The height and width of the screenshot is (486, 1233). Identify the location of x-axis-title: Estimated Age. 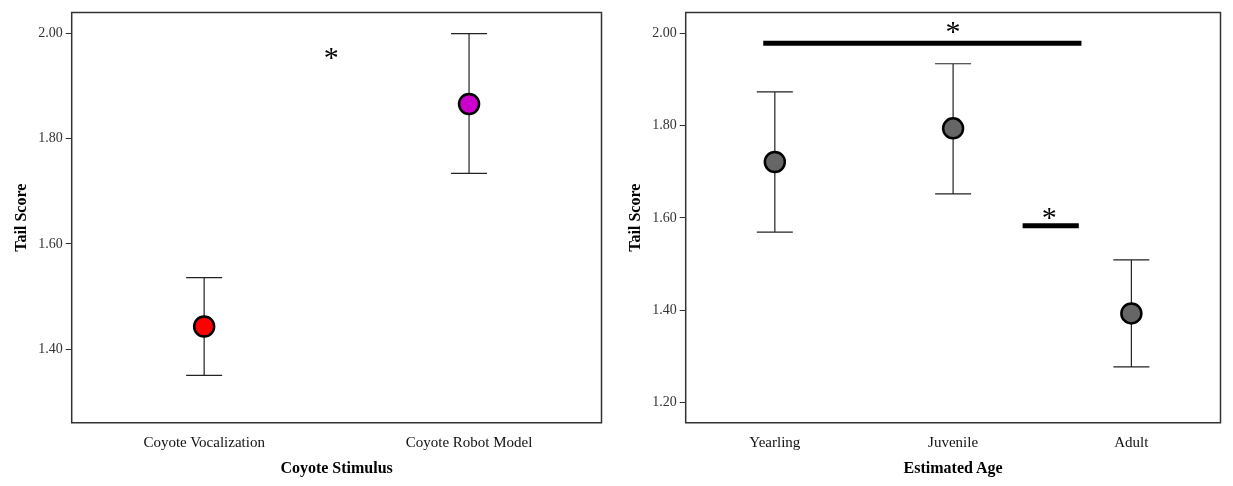
(953, 467).